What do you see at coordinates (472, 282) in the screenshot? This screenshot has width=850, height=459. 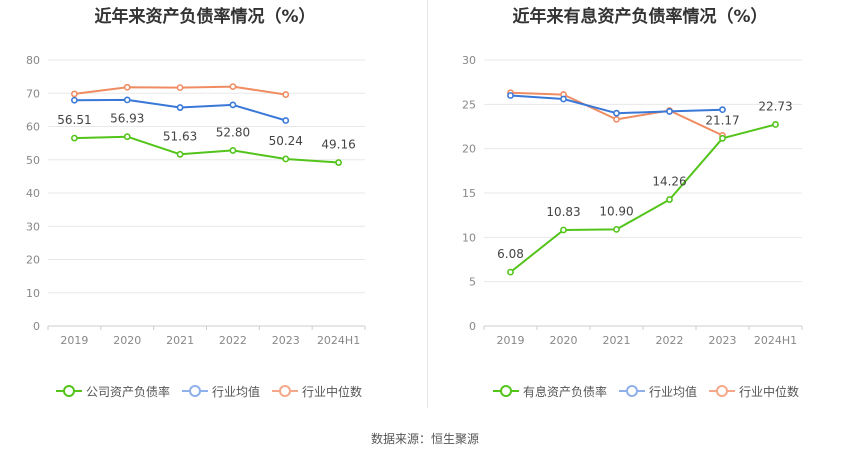 I see `y-tick-label: 5` at bounding box center [472, 282].